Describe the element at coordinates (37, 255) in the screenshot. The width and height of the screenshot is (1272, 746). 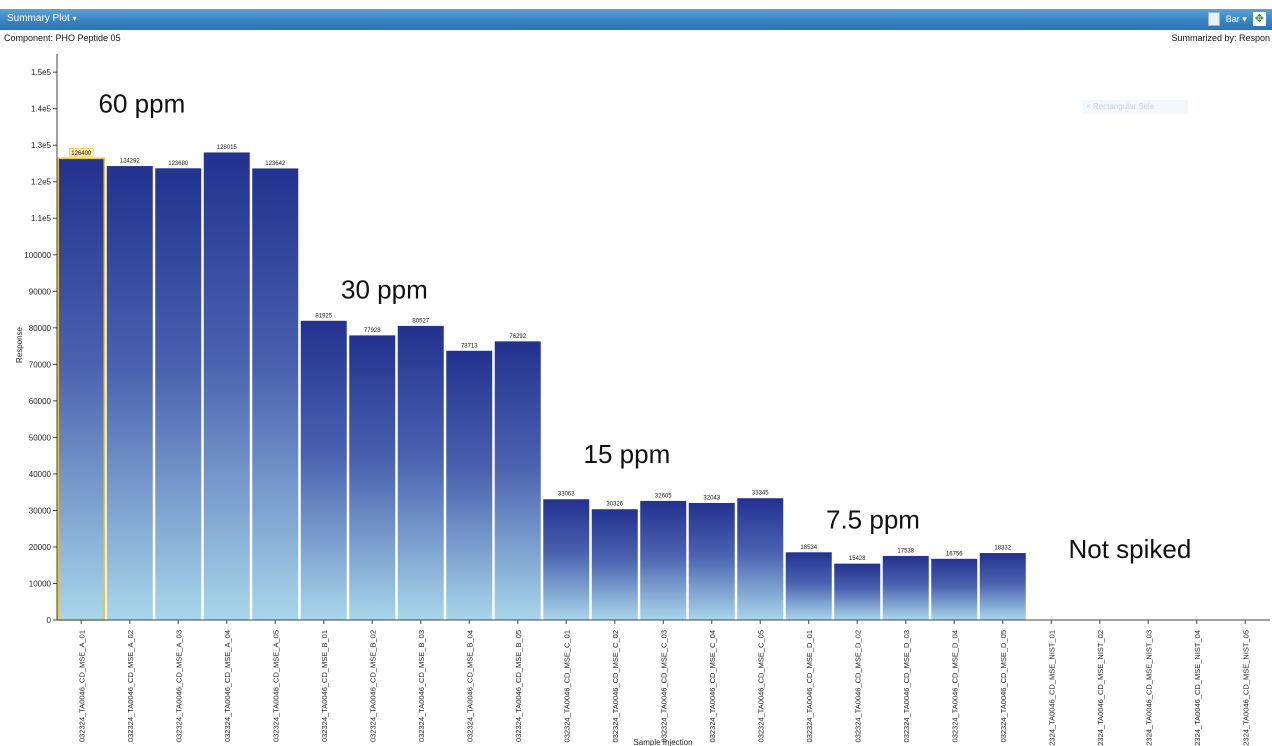
I see `y-tick-label: 100000` at that location.